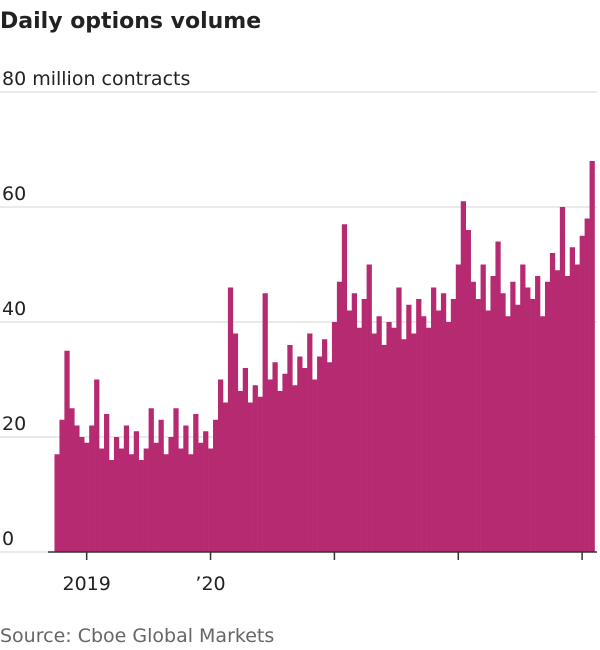 The width and height of the screenshot is (600, 650). Describe the element at coordinates (96, 79) in the screenshot. I see `y-tick-label: 80 million contracts` at that location.